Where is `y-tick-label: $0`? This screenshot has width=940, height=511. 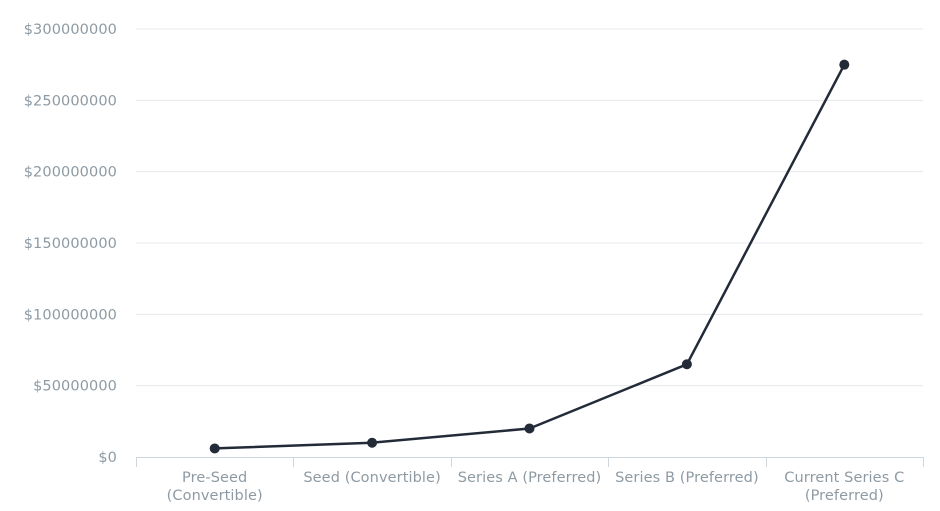 y-tick-label: $0 is located at coordinates (107, 458).